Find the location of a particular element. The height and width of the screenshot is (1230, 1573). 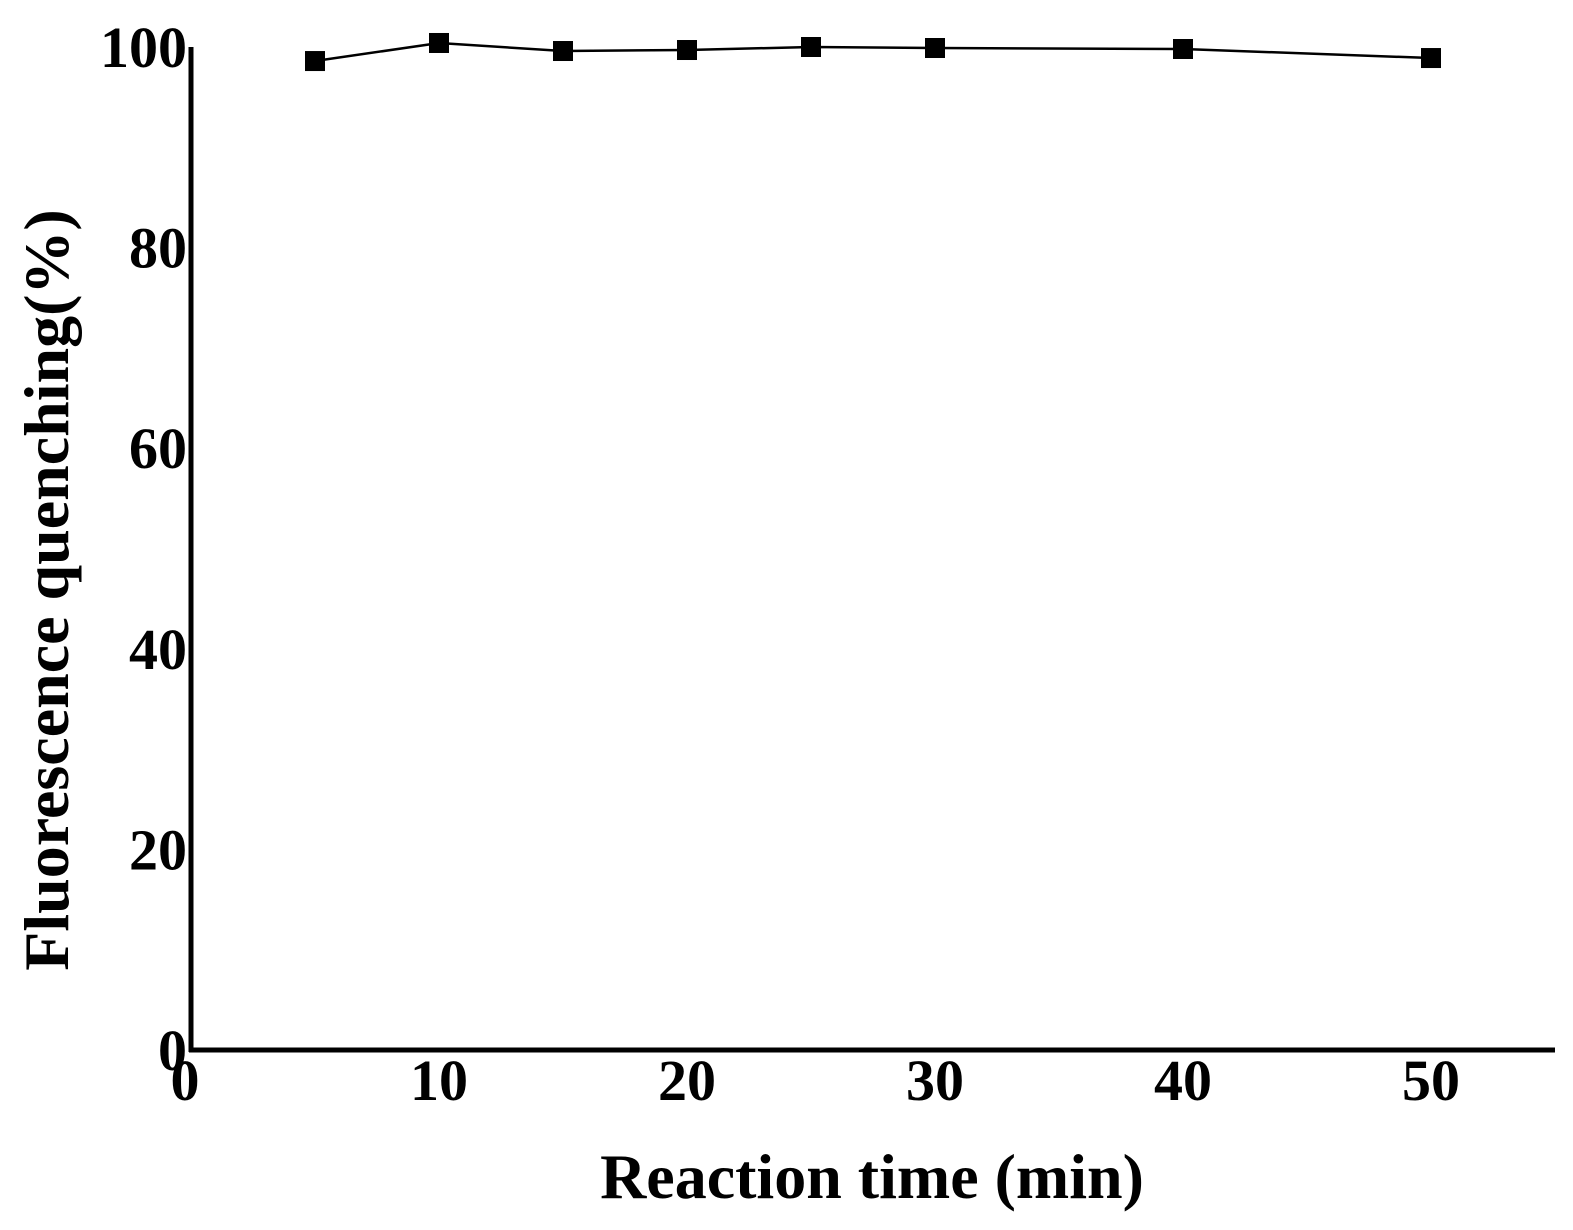

y-tick-label: 100 is located at coordinates (143, 47).